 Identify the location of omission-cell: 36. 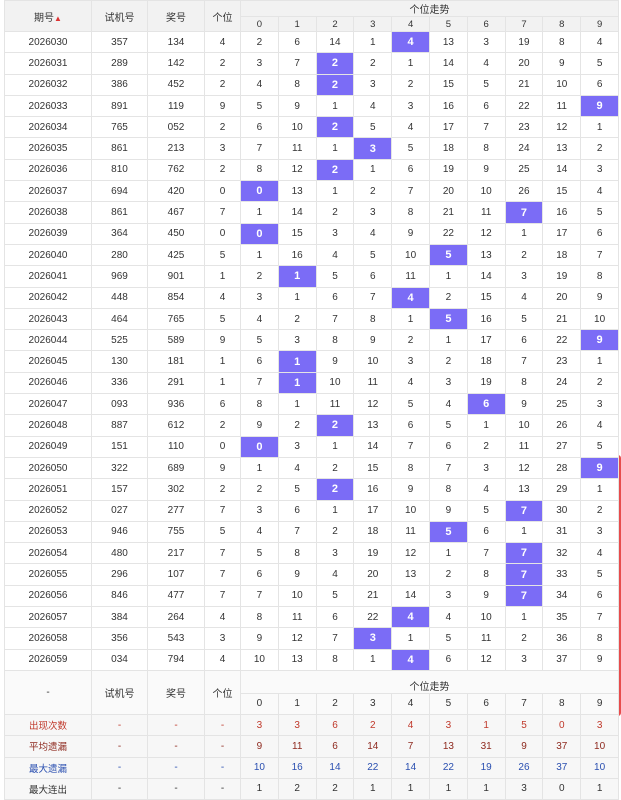
(562, 638).